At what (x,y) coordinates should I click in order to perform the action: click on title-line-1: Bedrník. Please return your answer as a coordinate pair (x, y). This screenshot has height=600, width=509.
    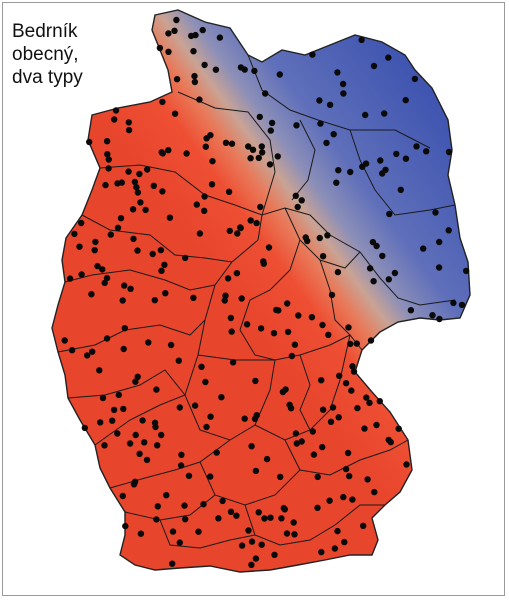
    Looking at the image, I should click on (45, 31).